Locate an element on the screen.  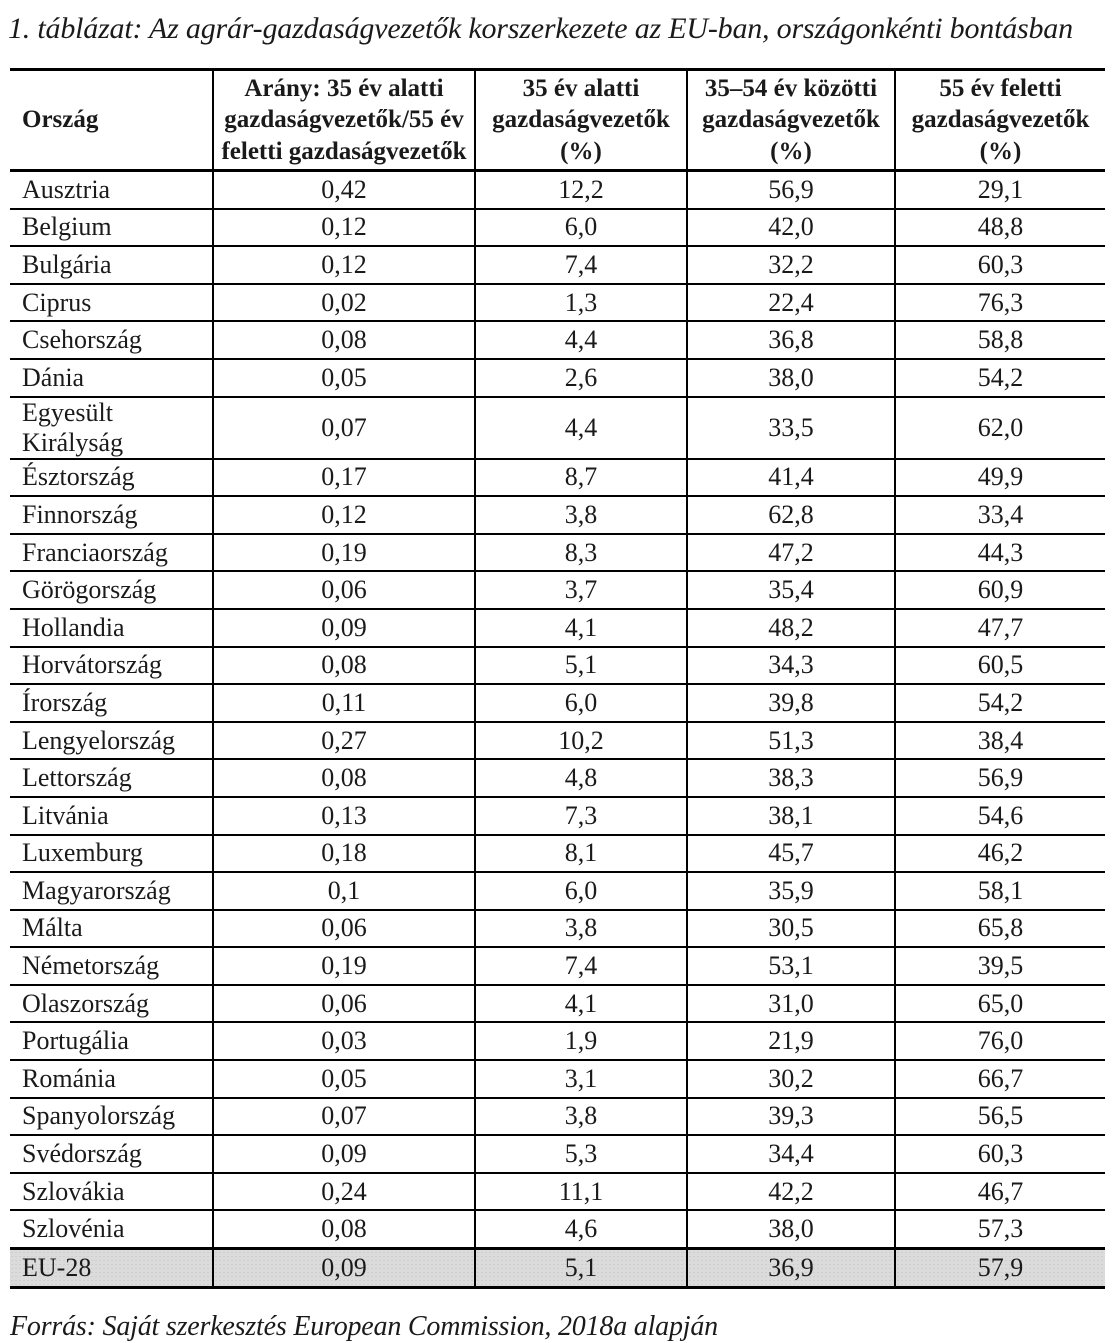
over55-cell: 54,6 is located at coordinates (1000, 816).